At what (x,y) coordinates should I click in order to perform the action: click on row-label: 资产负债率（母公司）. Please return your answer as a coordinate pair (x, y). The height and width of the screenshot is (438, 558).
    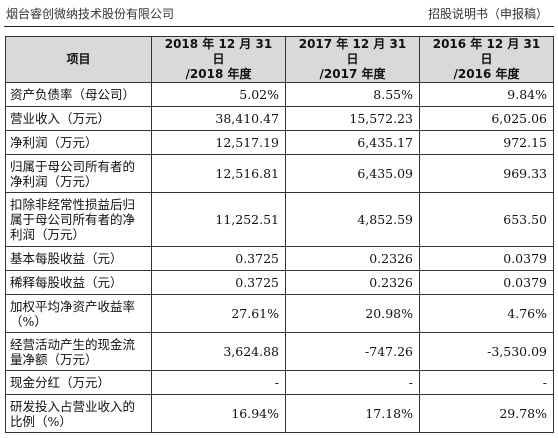
    Looking at the image, I should click on (78, 94).